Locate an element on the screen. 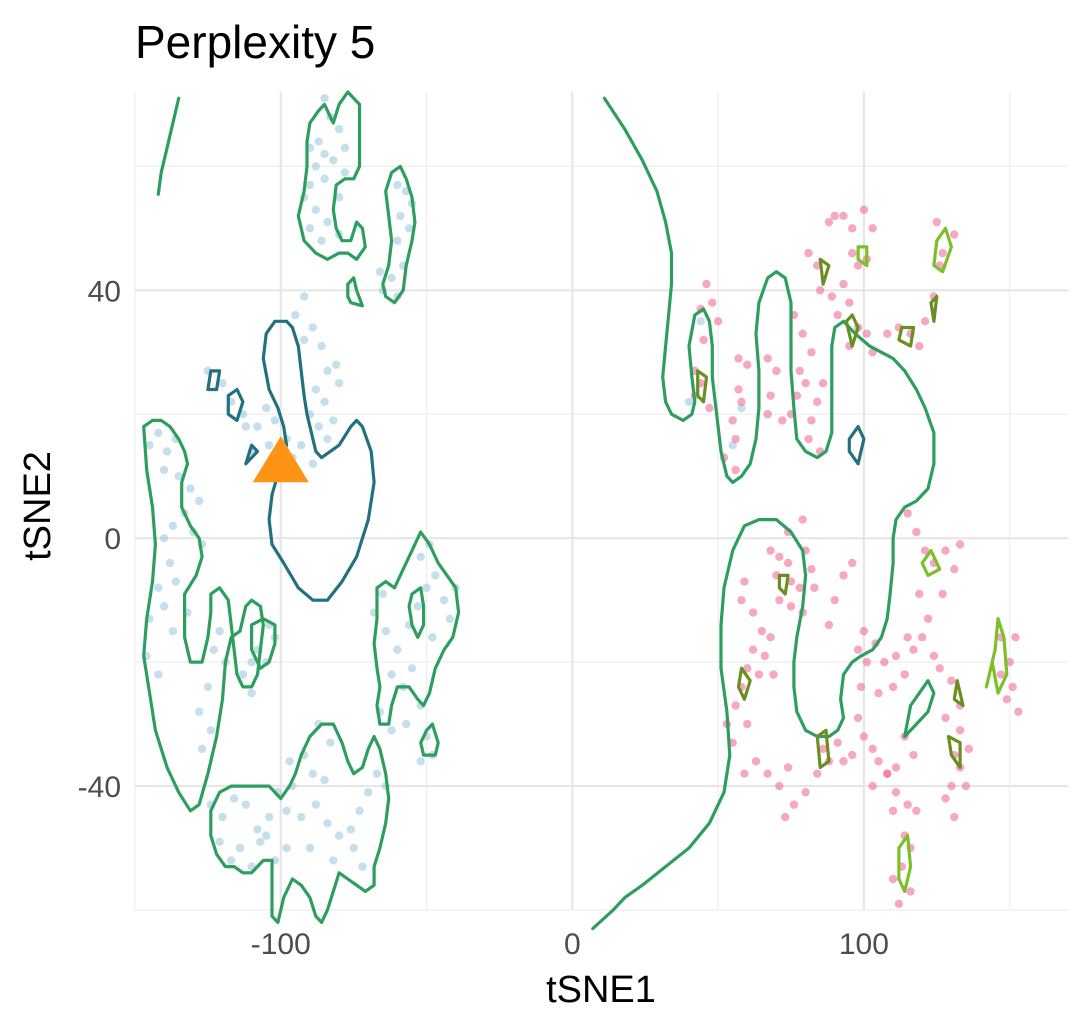 This screenshot has height=1028, width=1085. triangle-marker is located at coordinates (280, 459).